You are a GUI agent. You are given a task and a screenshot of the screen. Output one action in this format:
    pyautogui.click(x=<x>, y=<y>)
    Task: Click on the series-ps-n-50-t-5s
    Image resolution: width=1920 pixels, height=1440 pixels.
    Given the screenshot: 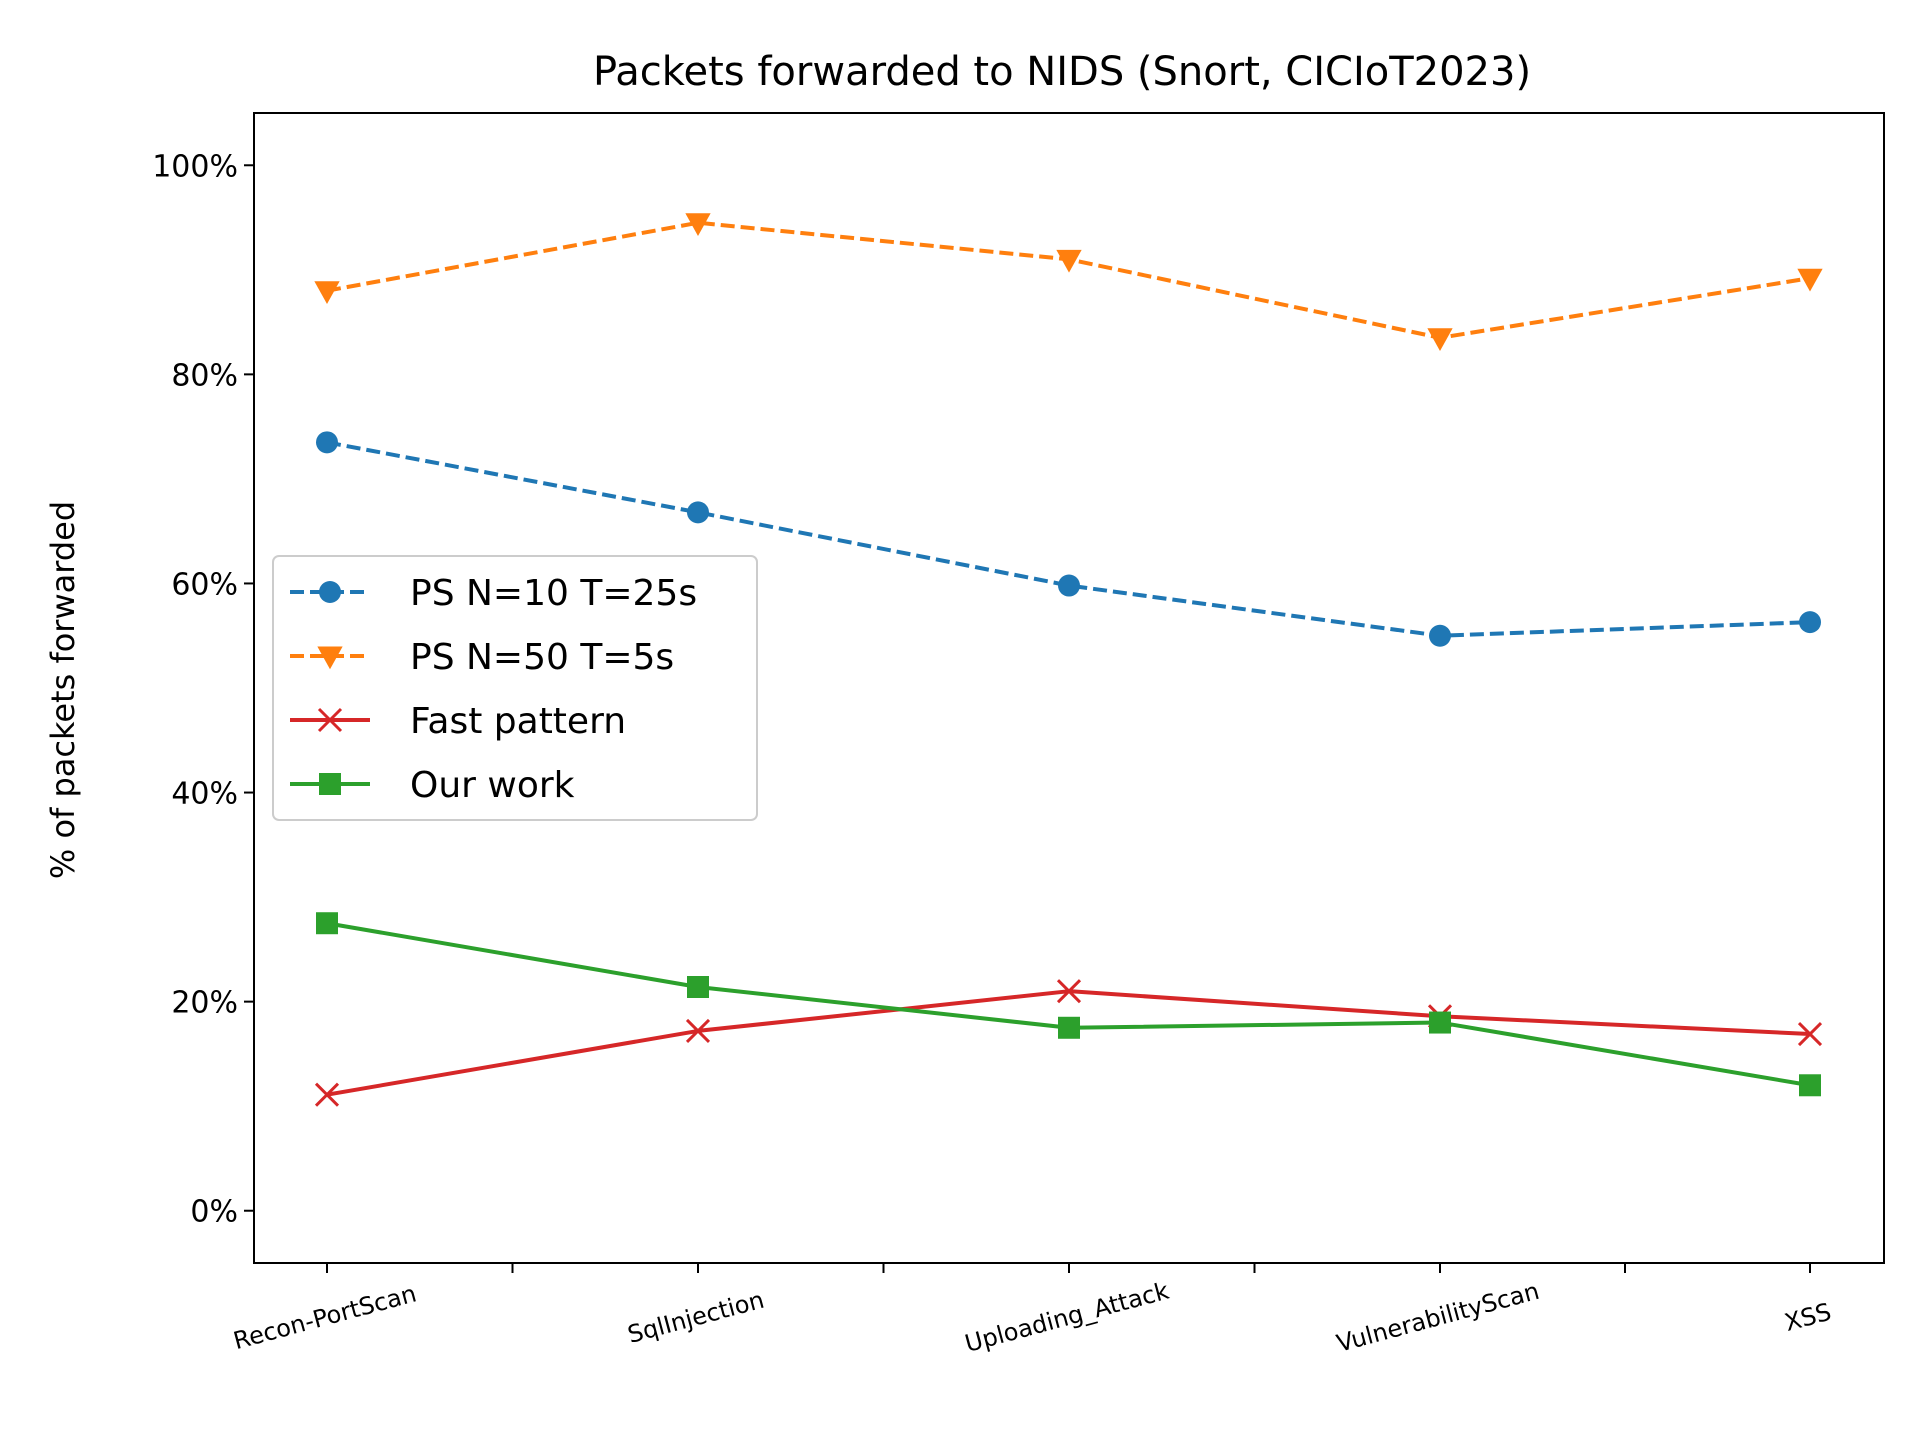 What is the action you would take?
    pyautogui.click(x=1068, y=282)
    